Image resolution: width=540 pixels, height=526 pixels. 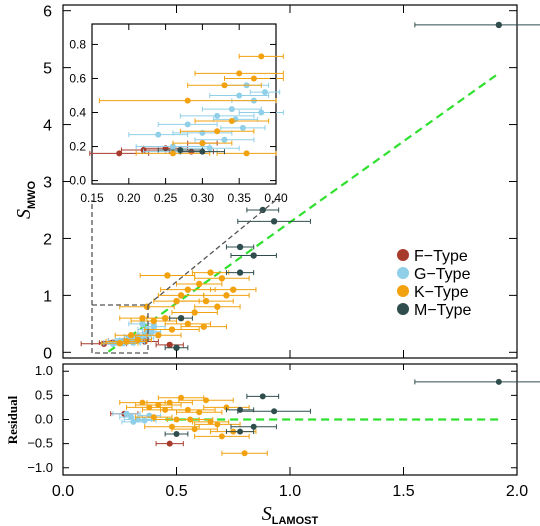 What do you see at coordinates (77, 113) in the screenshot?
I see `inset-y-tick-label: 0.4` at bounding box center [77, 113].